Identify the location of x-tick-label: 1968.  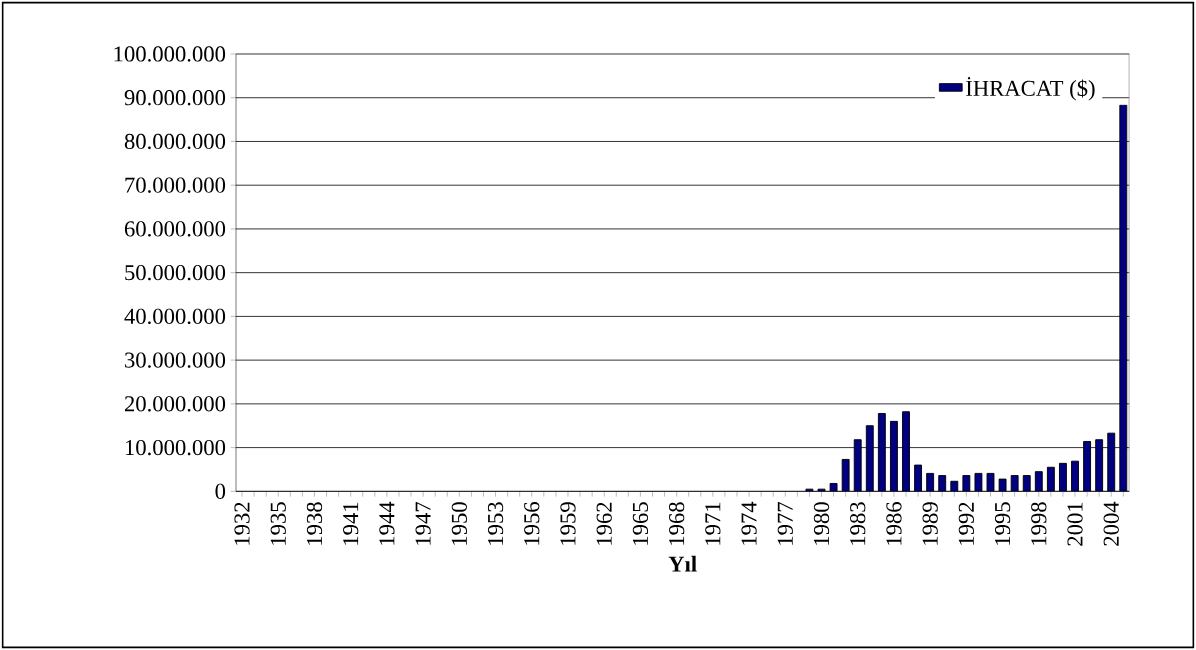
(676, 523).